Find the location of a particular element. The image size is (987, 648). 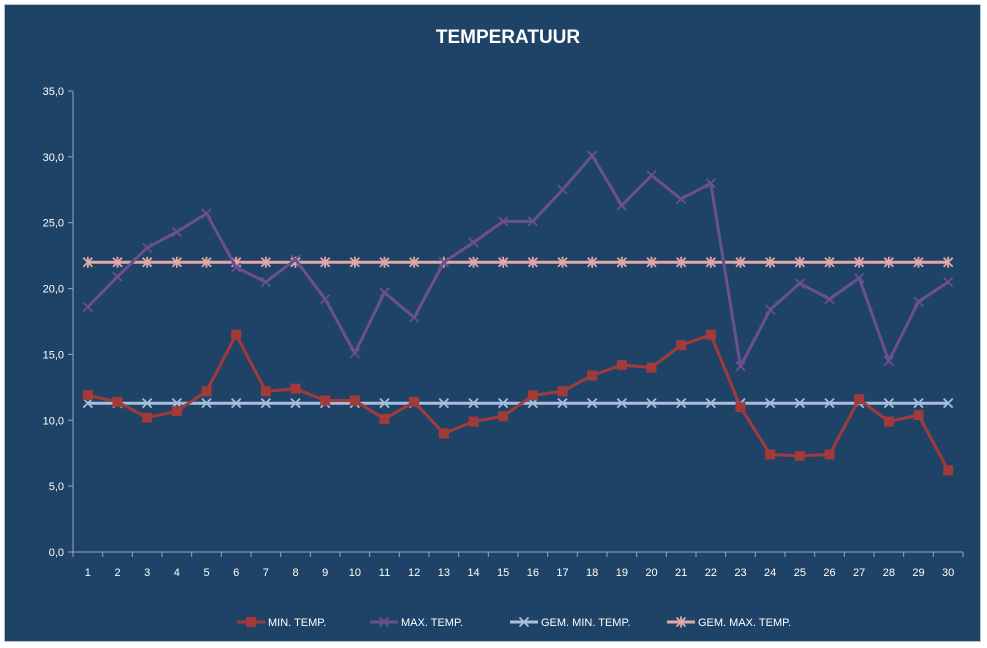

legend-label: GEM. MIN. TEMP. is located at coordinates (585, 623).